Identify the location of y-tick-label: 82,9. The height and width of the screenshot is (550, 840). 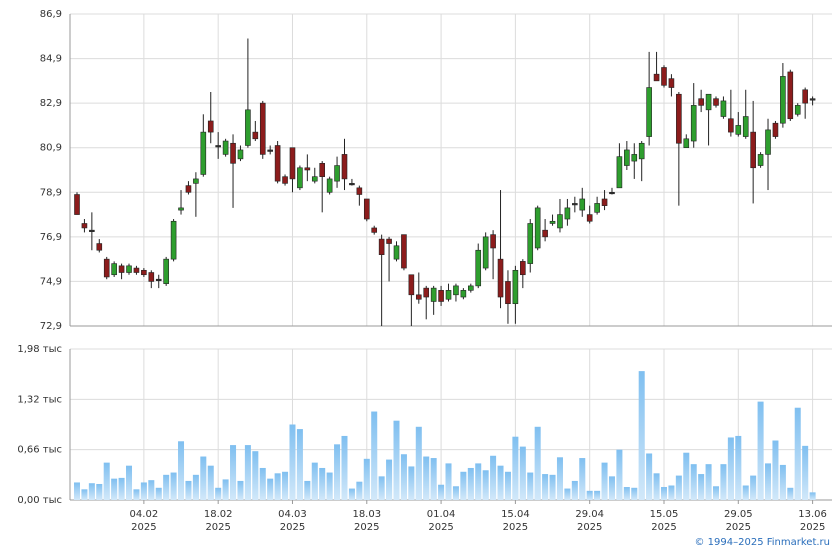
(51, 103).